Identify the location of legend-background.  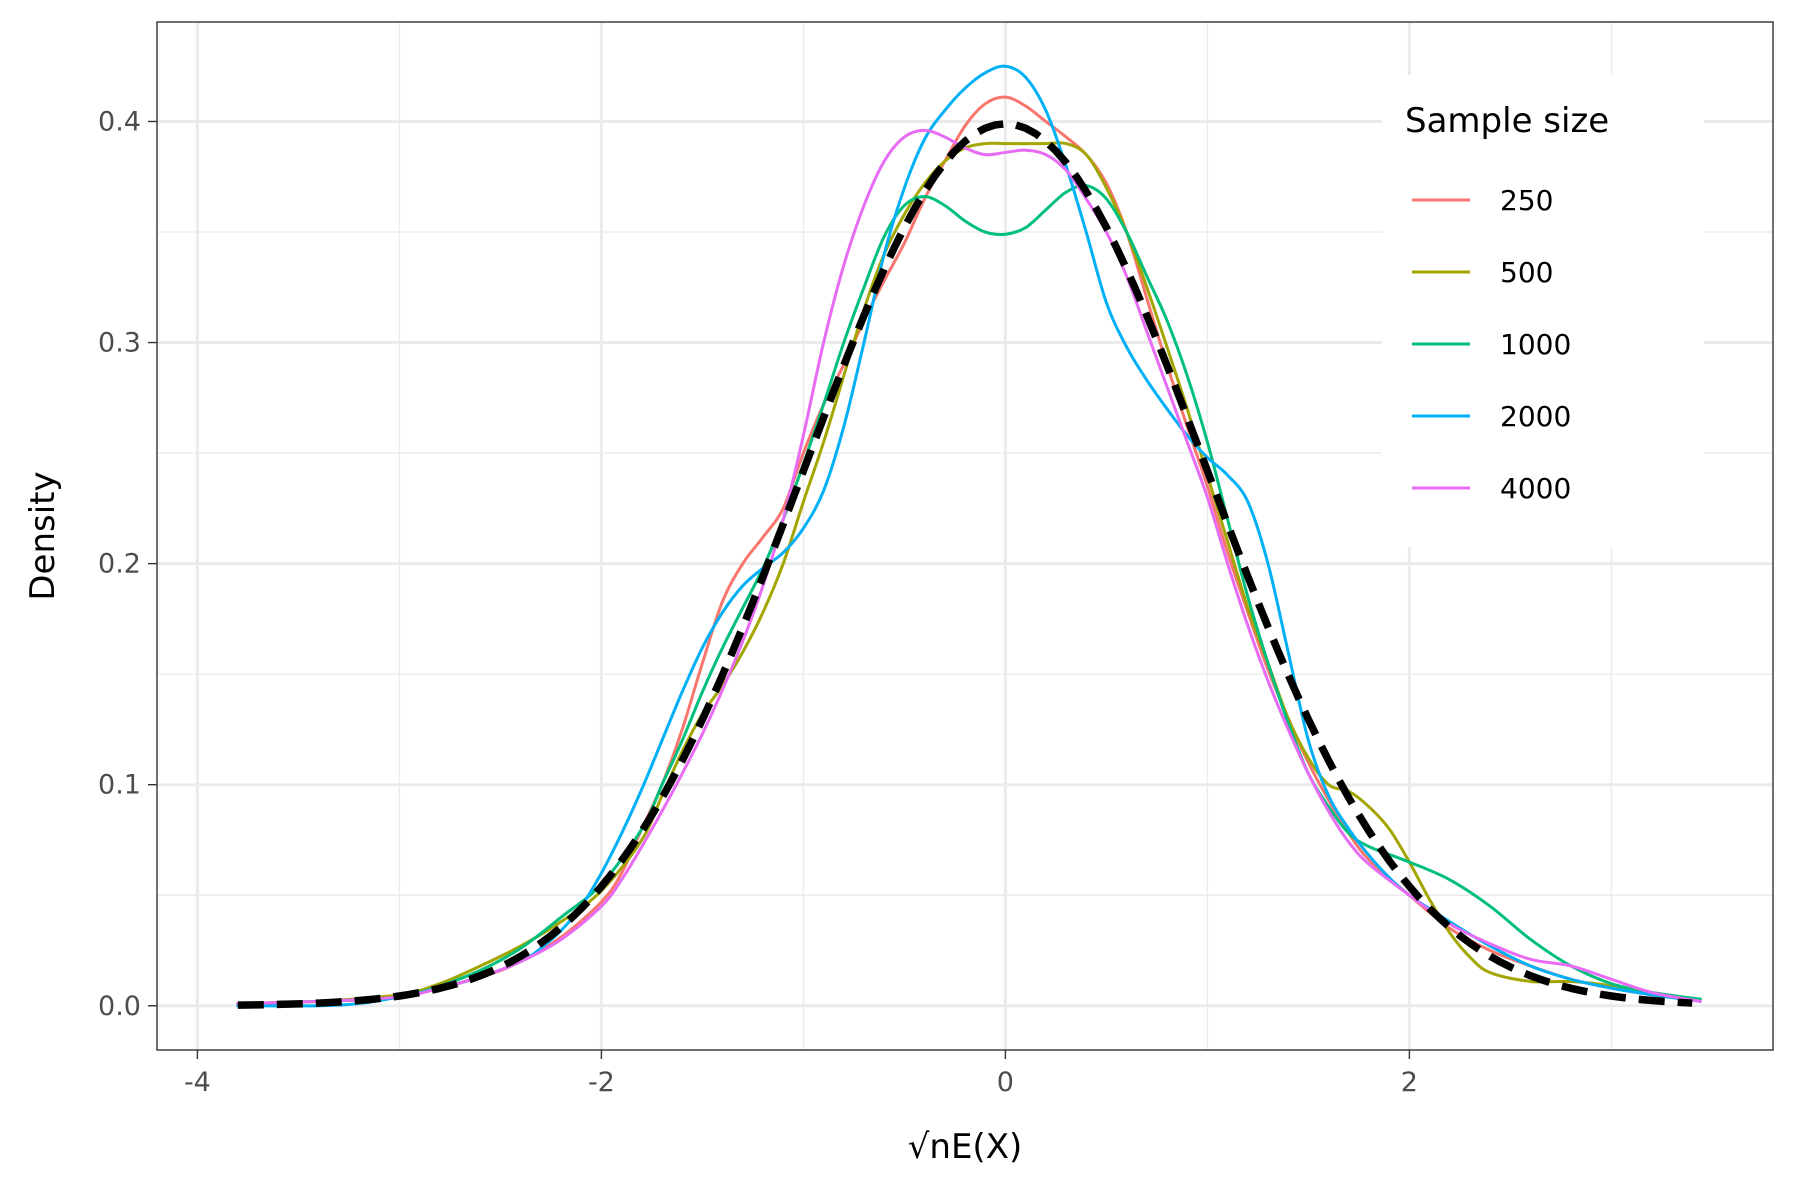
(1543, 311).